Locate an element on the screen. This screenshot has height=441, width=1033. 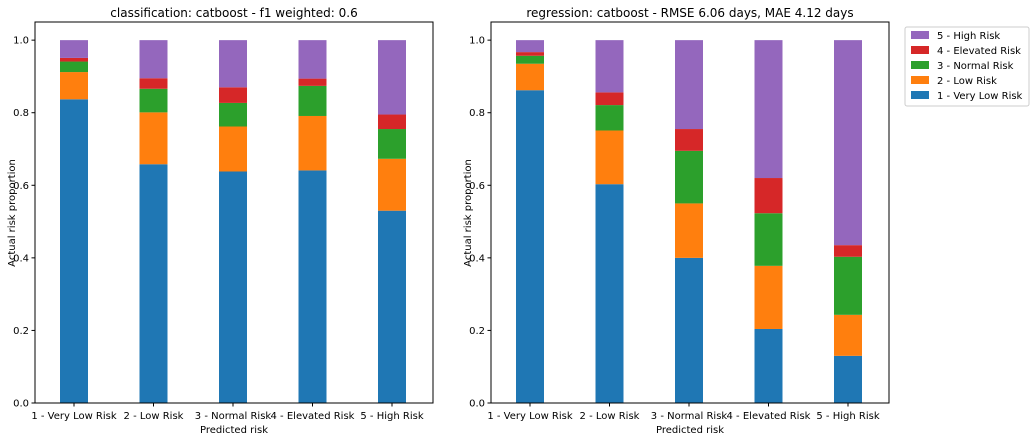
bar-segment-c0-cat2-s0 is located at coordinates (233, 287).